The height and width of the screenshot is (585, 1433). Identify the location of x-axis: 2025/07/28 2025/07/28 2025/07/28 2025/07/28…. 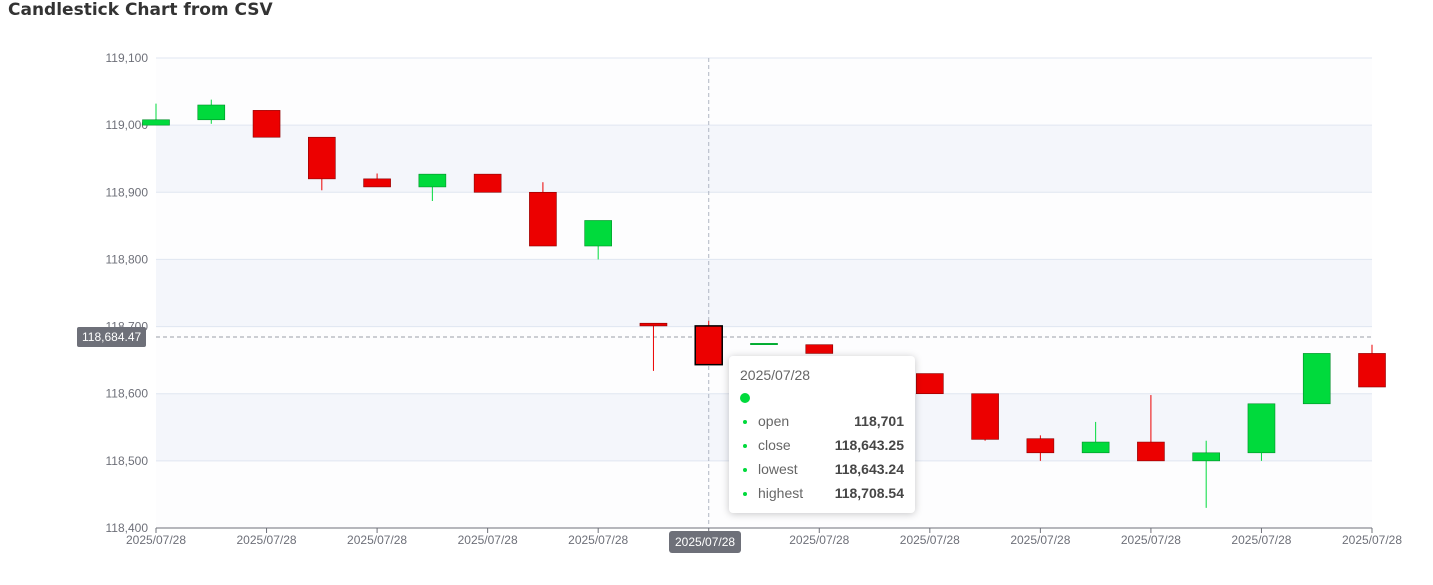
(764, 537).